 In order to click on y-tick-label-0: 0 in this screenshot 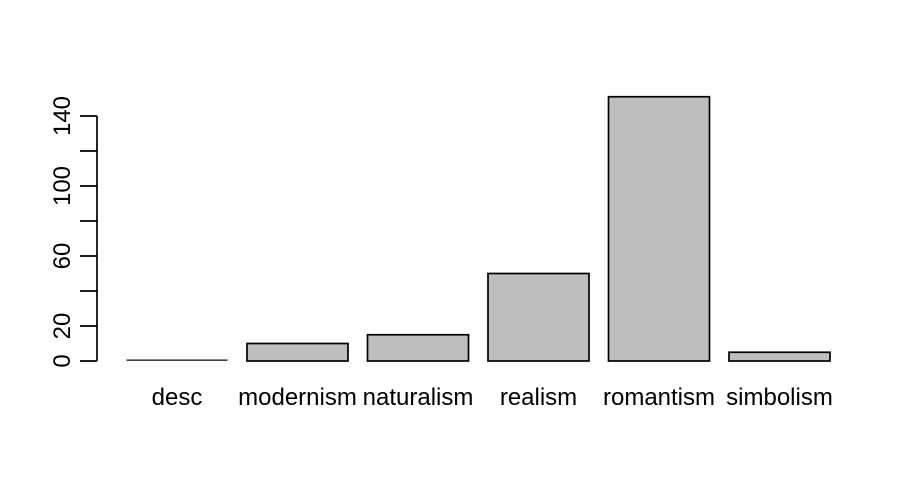, I will do `click(62, 360)`.